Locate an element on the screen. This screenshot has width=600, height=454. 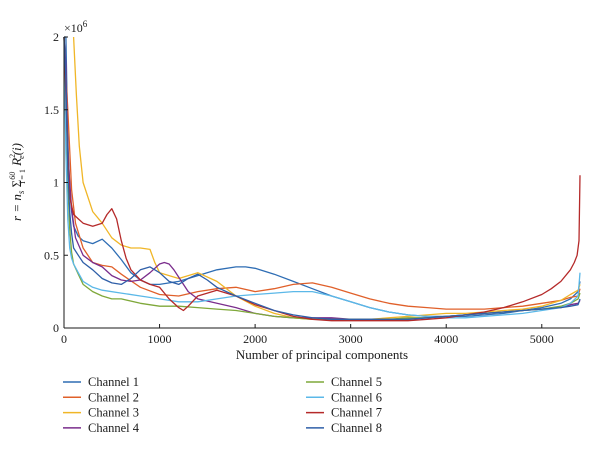
y-tick-label: 0.5 is located at coordinates (51, 255).